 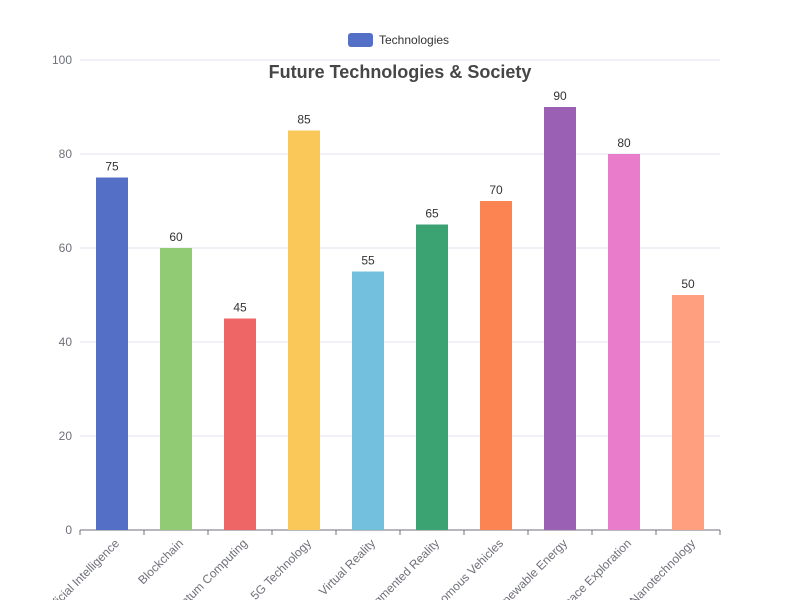 I want to click on bar-value-label: 85, so click(x=304, y=120).